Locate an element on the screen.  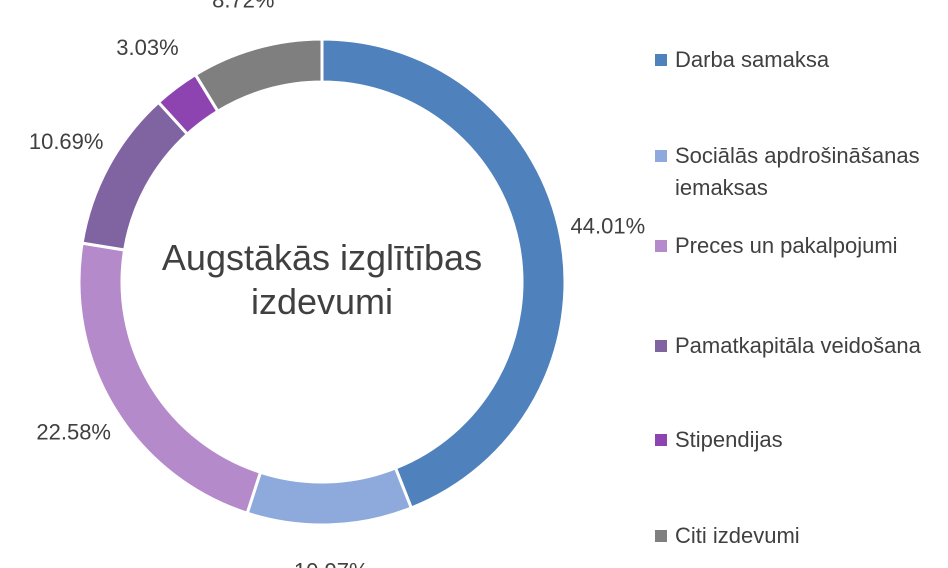
title-line: Augstākās izglītības is located at coordinates (322, 257).